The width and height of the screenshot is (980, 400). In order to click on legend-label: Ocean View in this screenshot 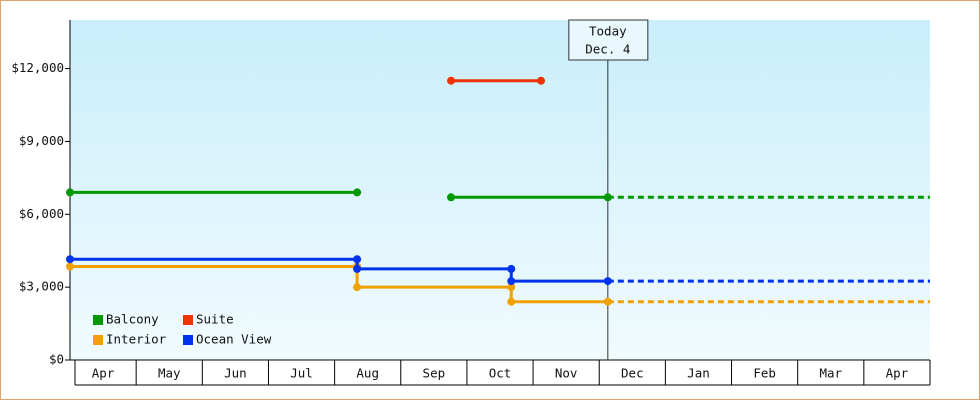, I will do `click(234, 339)`.